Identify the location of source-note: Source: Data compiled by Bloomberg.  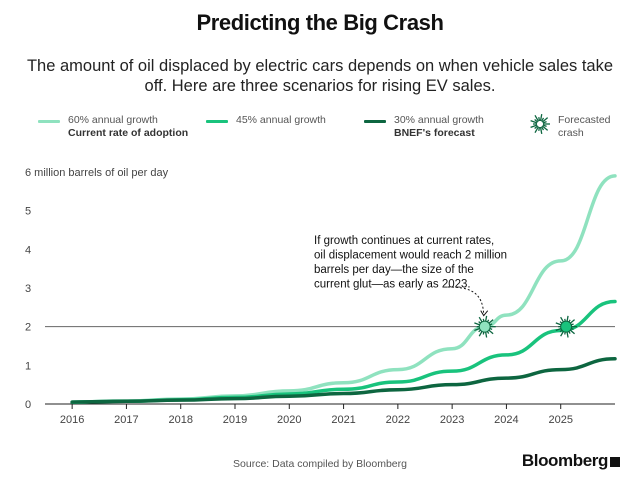
(320, 464).